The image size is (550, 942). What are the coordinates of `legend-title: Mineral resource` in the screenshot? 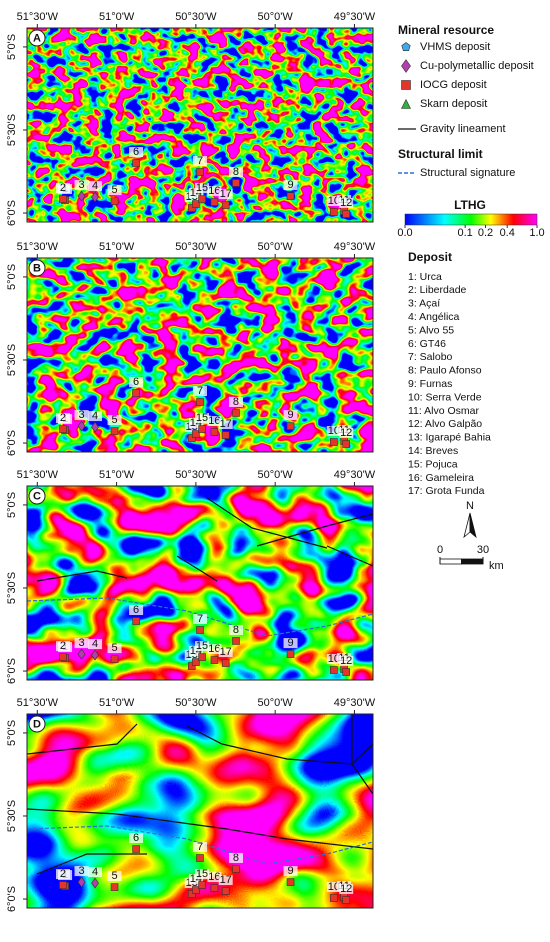 It's located at (446, 30).